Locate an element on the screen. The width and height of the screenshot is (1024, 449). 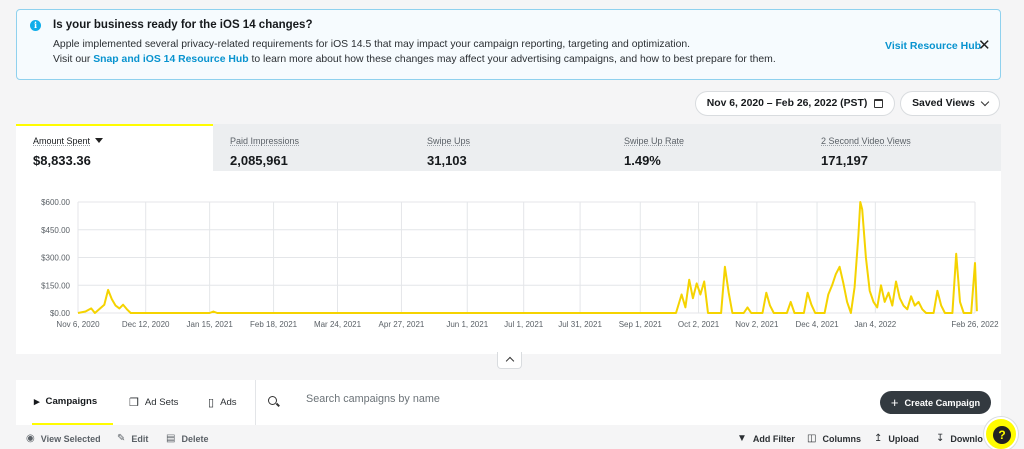
x-tick-label: Jun 1, 2021 is located at coordinates (467, 324).